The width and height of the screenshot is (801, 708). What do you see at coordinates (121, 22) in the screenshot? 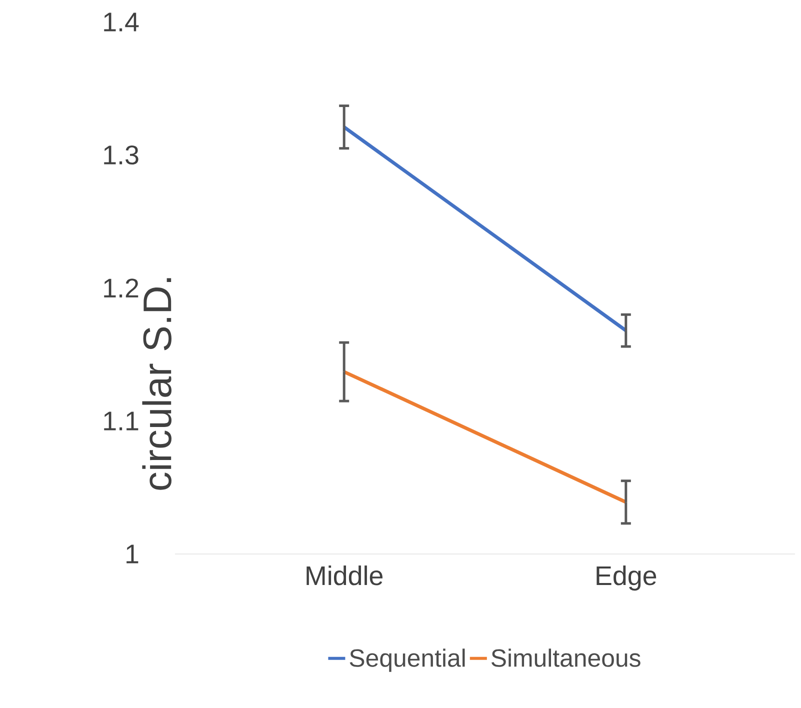
I see `y-tick-label: 1.4` at bounding box center [121, 22].